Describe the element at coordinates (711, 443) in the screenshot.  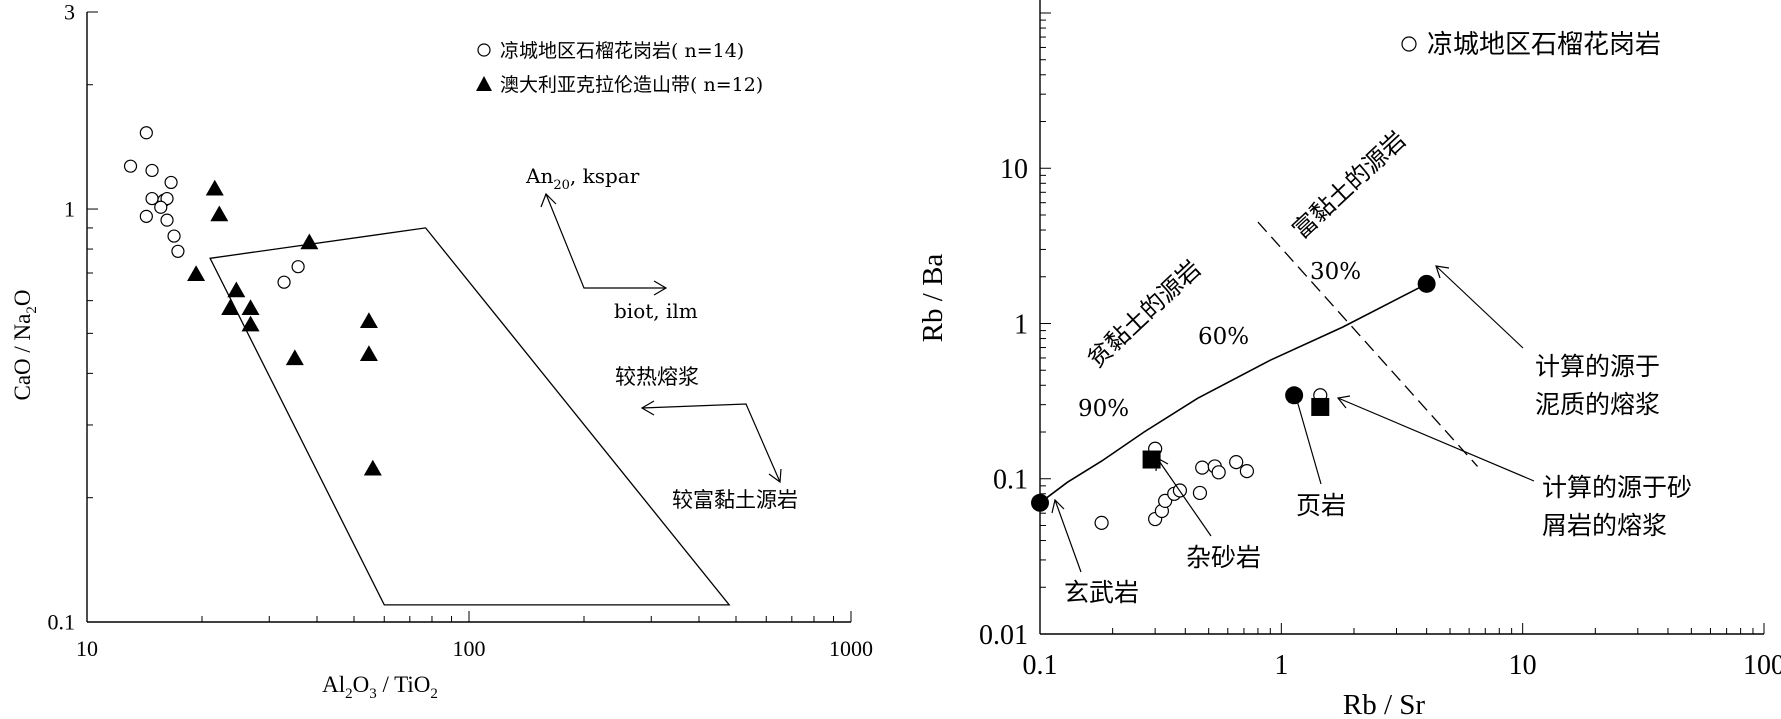
I see `arrow-hotter-melt-clay` at that location.